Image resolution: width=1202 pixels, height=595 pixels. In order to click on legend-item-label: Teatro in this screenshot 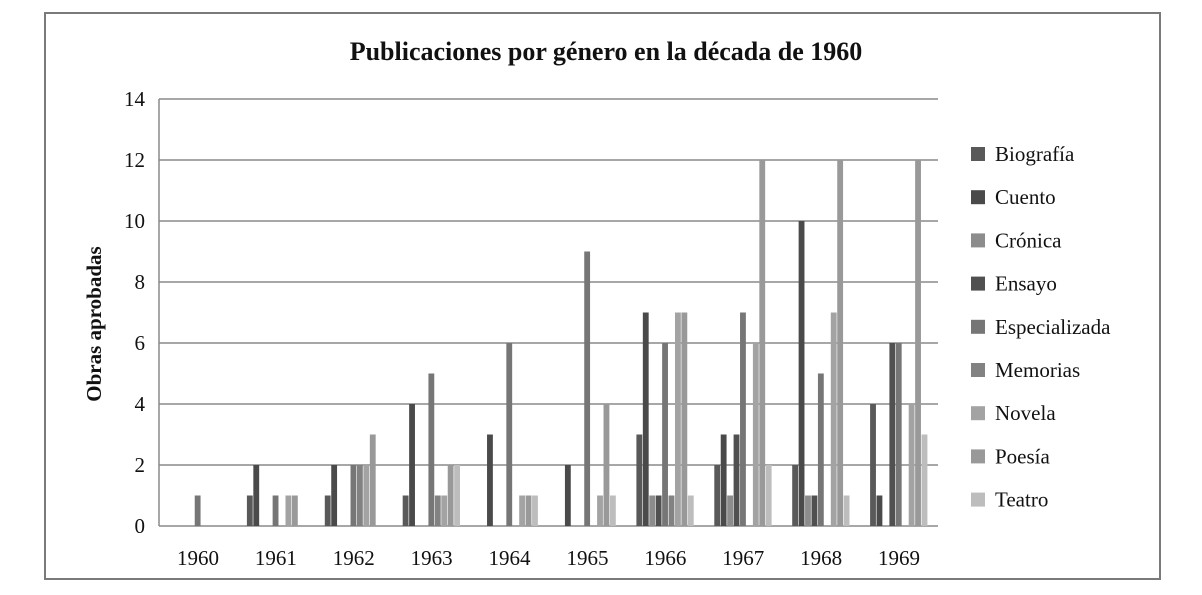, I will do `click(1021, 500)`.